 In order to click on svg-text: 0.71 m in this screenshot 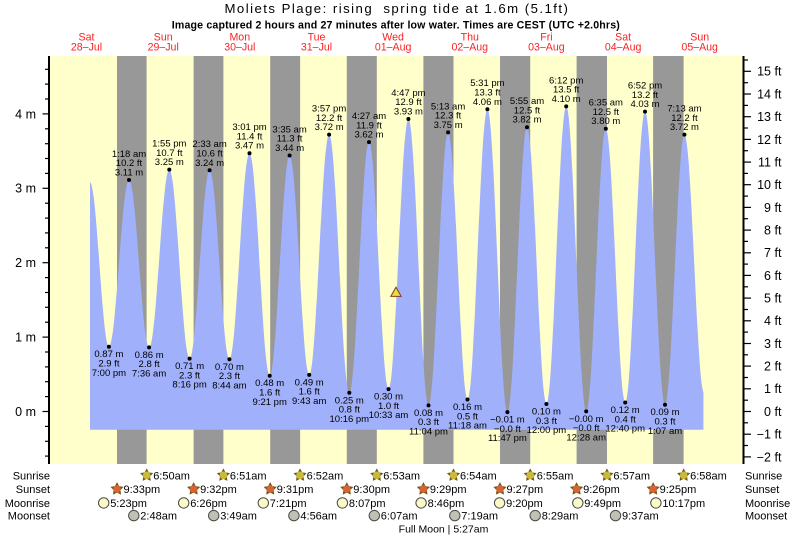, I will do `click(189, 366)`.